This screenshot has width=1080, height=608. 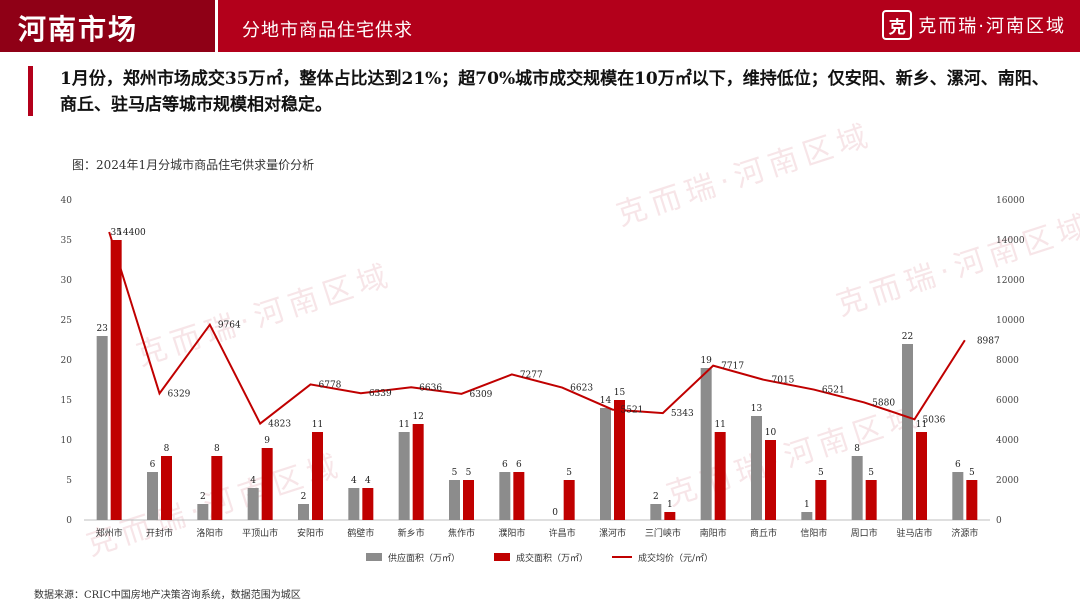 What do you see at coordinates (914, 533) in the screenshot?
I see `x-category-label: 驻马店市` at bounding box center [914, 533].